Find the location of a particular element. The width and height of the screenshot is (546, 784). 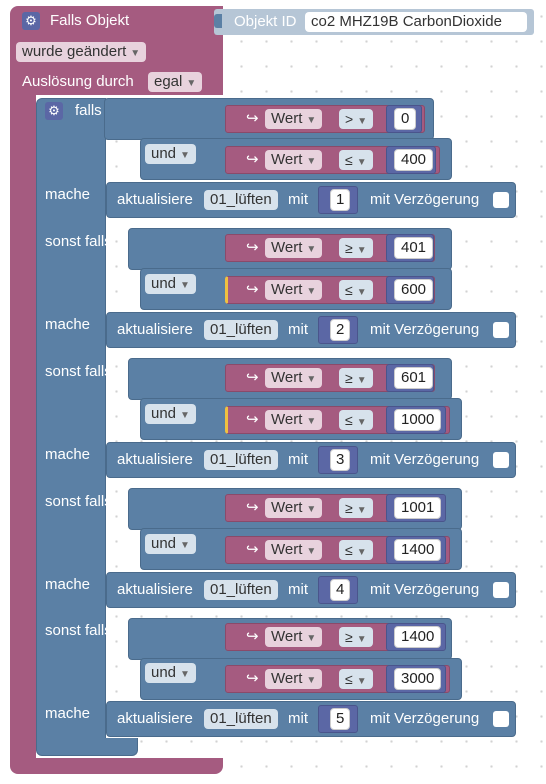

number-input: 1 is located at coordinates (340, 200).